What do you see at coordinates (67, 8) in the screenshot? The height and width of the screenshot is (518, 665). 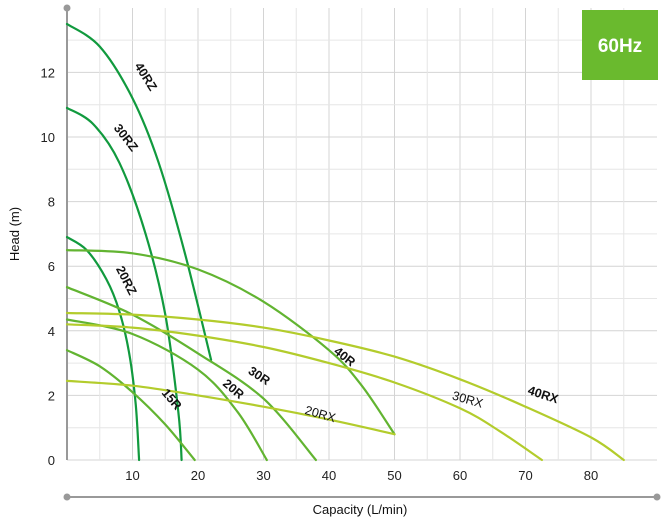 I see `y-axis-end-dot` at bounding box center [67, 8].